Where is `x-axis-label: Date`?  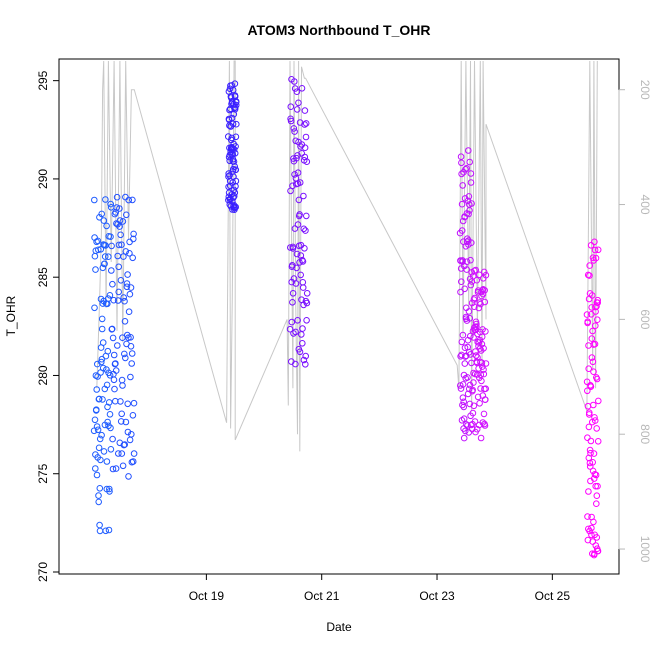
x-axis-label: Date is located at coordinates (339, 627).